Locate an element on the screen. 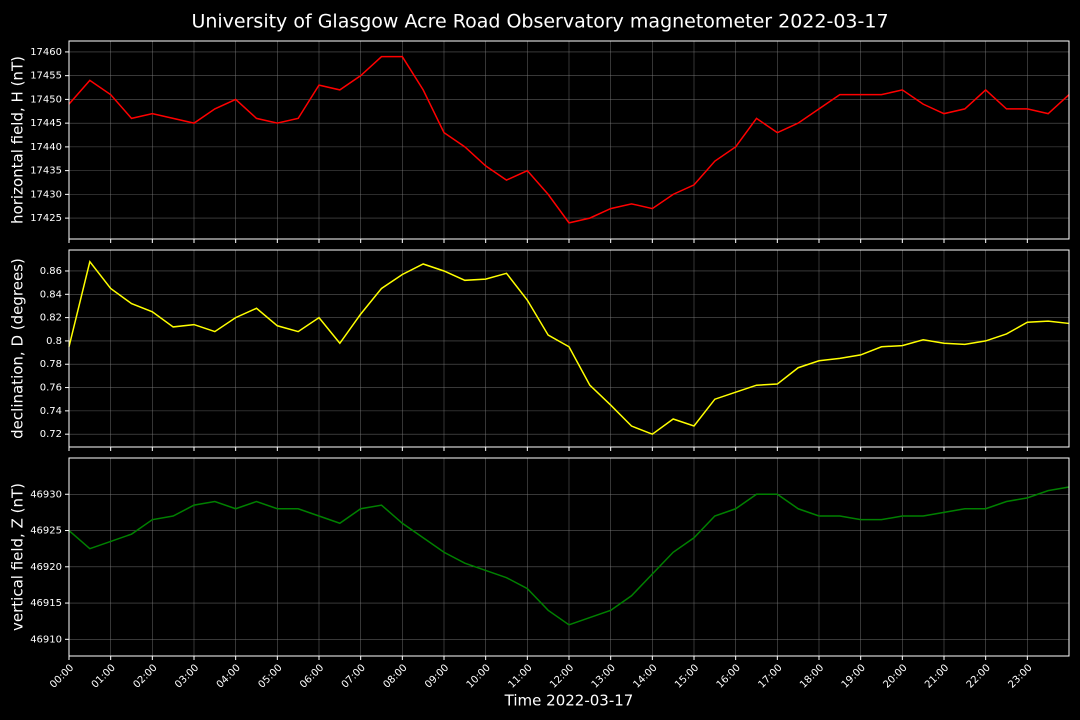  y-tick-label: 0.74 is located at coordinates (51, 411).